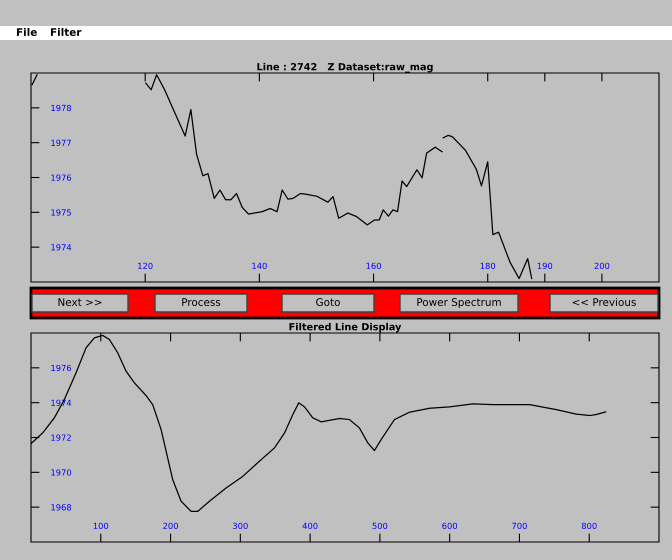 The width and height of the screenshot is (672, 560). Describe the element at coordinates (66, 32) in the screenshot. I see `text: Filter` at that location.